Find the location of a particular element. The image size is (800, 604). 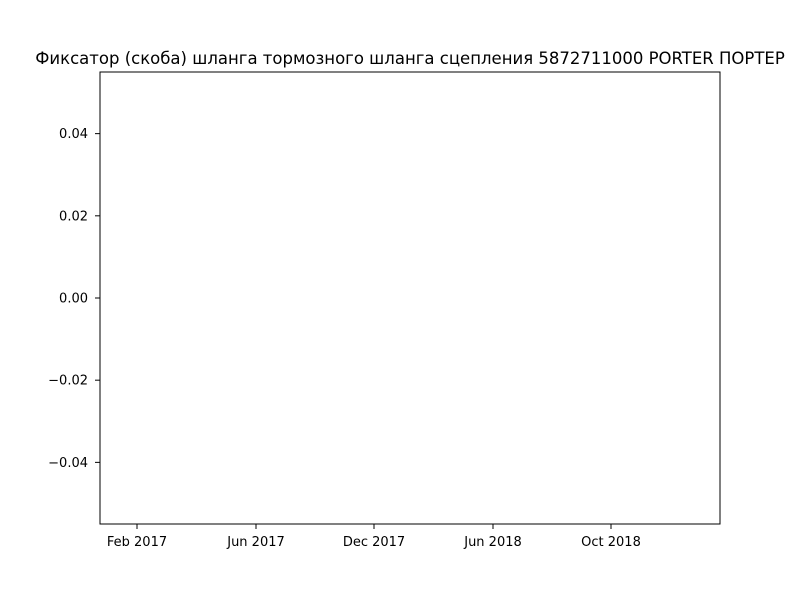

y-tick-label: −0.02 is located at coordinates (68, 381).